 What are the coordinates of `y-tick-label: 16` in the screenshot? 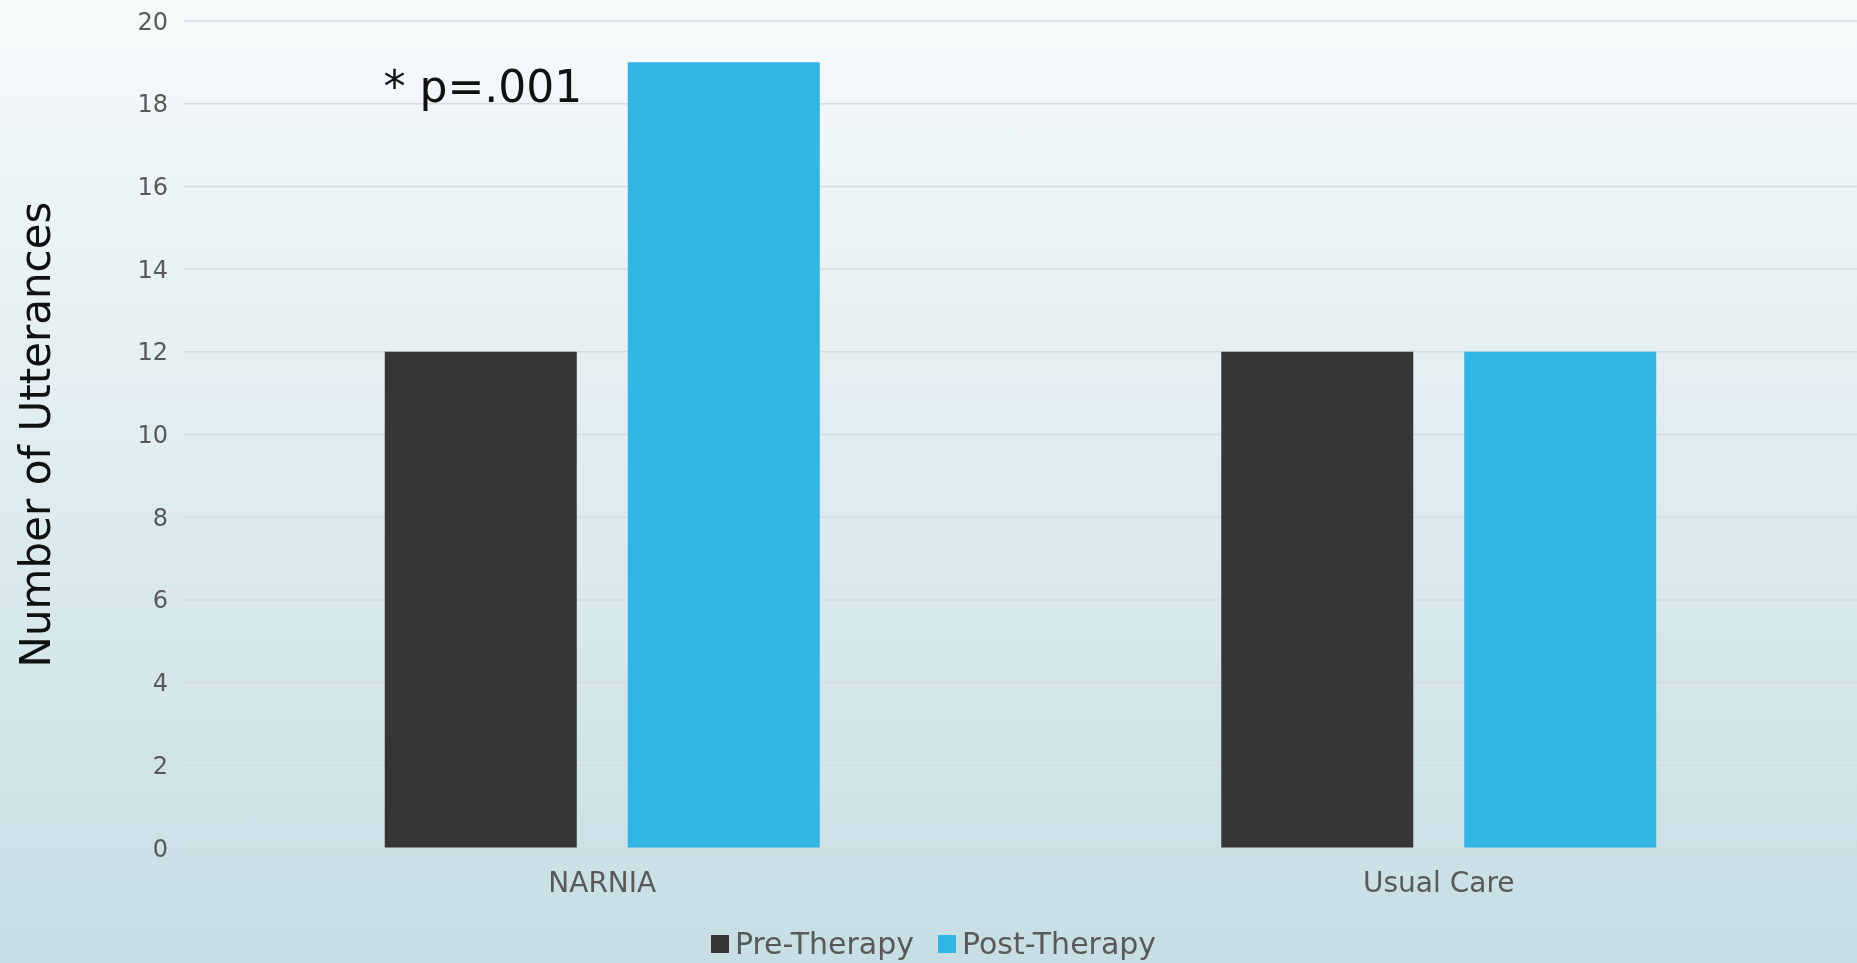 It's located at (152, 186).